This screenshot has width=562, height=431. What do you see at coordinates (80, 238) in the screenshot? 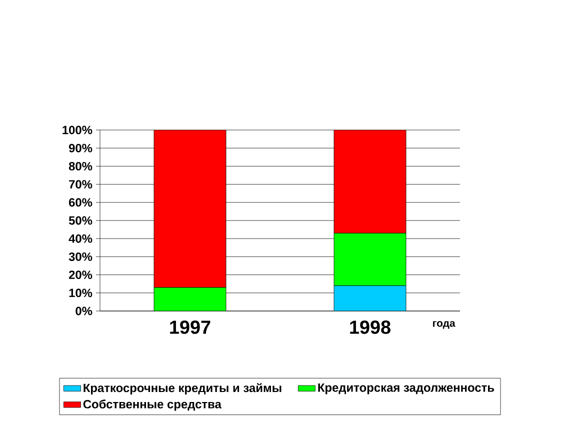
I see `y-tick-label: 40%` at bounding box center [80, 238].